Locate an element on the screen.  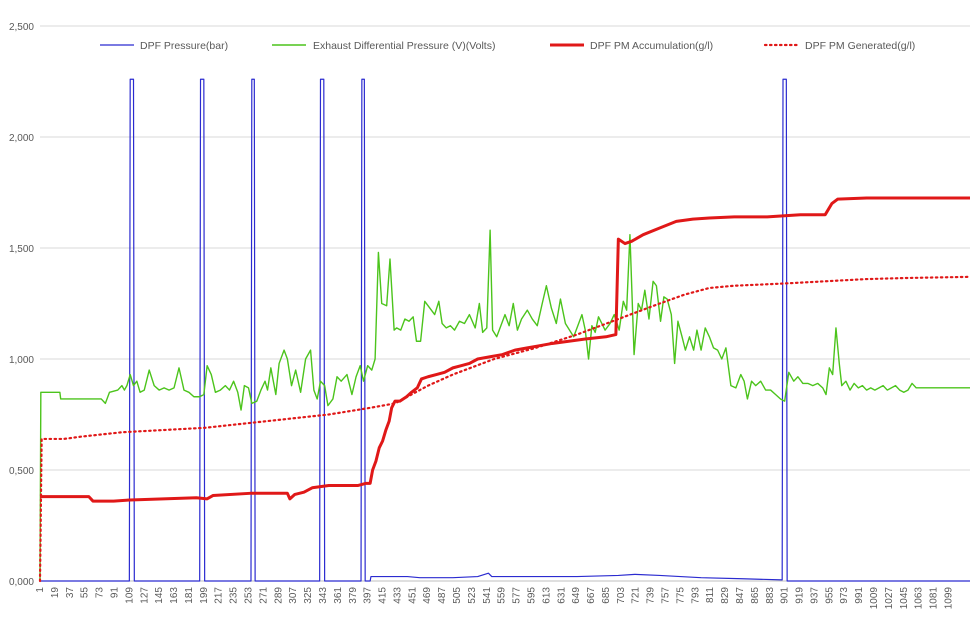
legend-label: Exhaust Differential Pressure (V)(Volts) is located at coordinates (404, 46).